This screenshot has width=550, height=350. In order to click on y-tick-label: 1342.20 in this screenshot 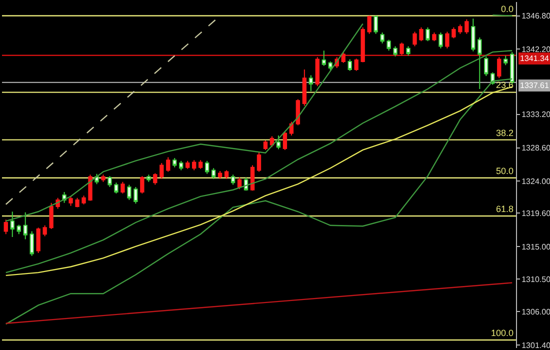, I will do `click(536, 49)`.